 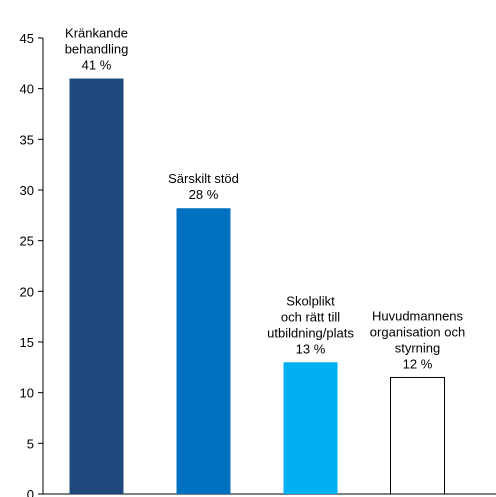 What do you see at coordinates (27, 190) in the screenshot?
I see `y-tick-label: 30` at bounding box center [27, 190].